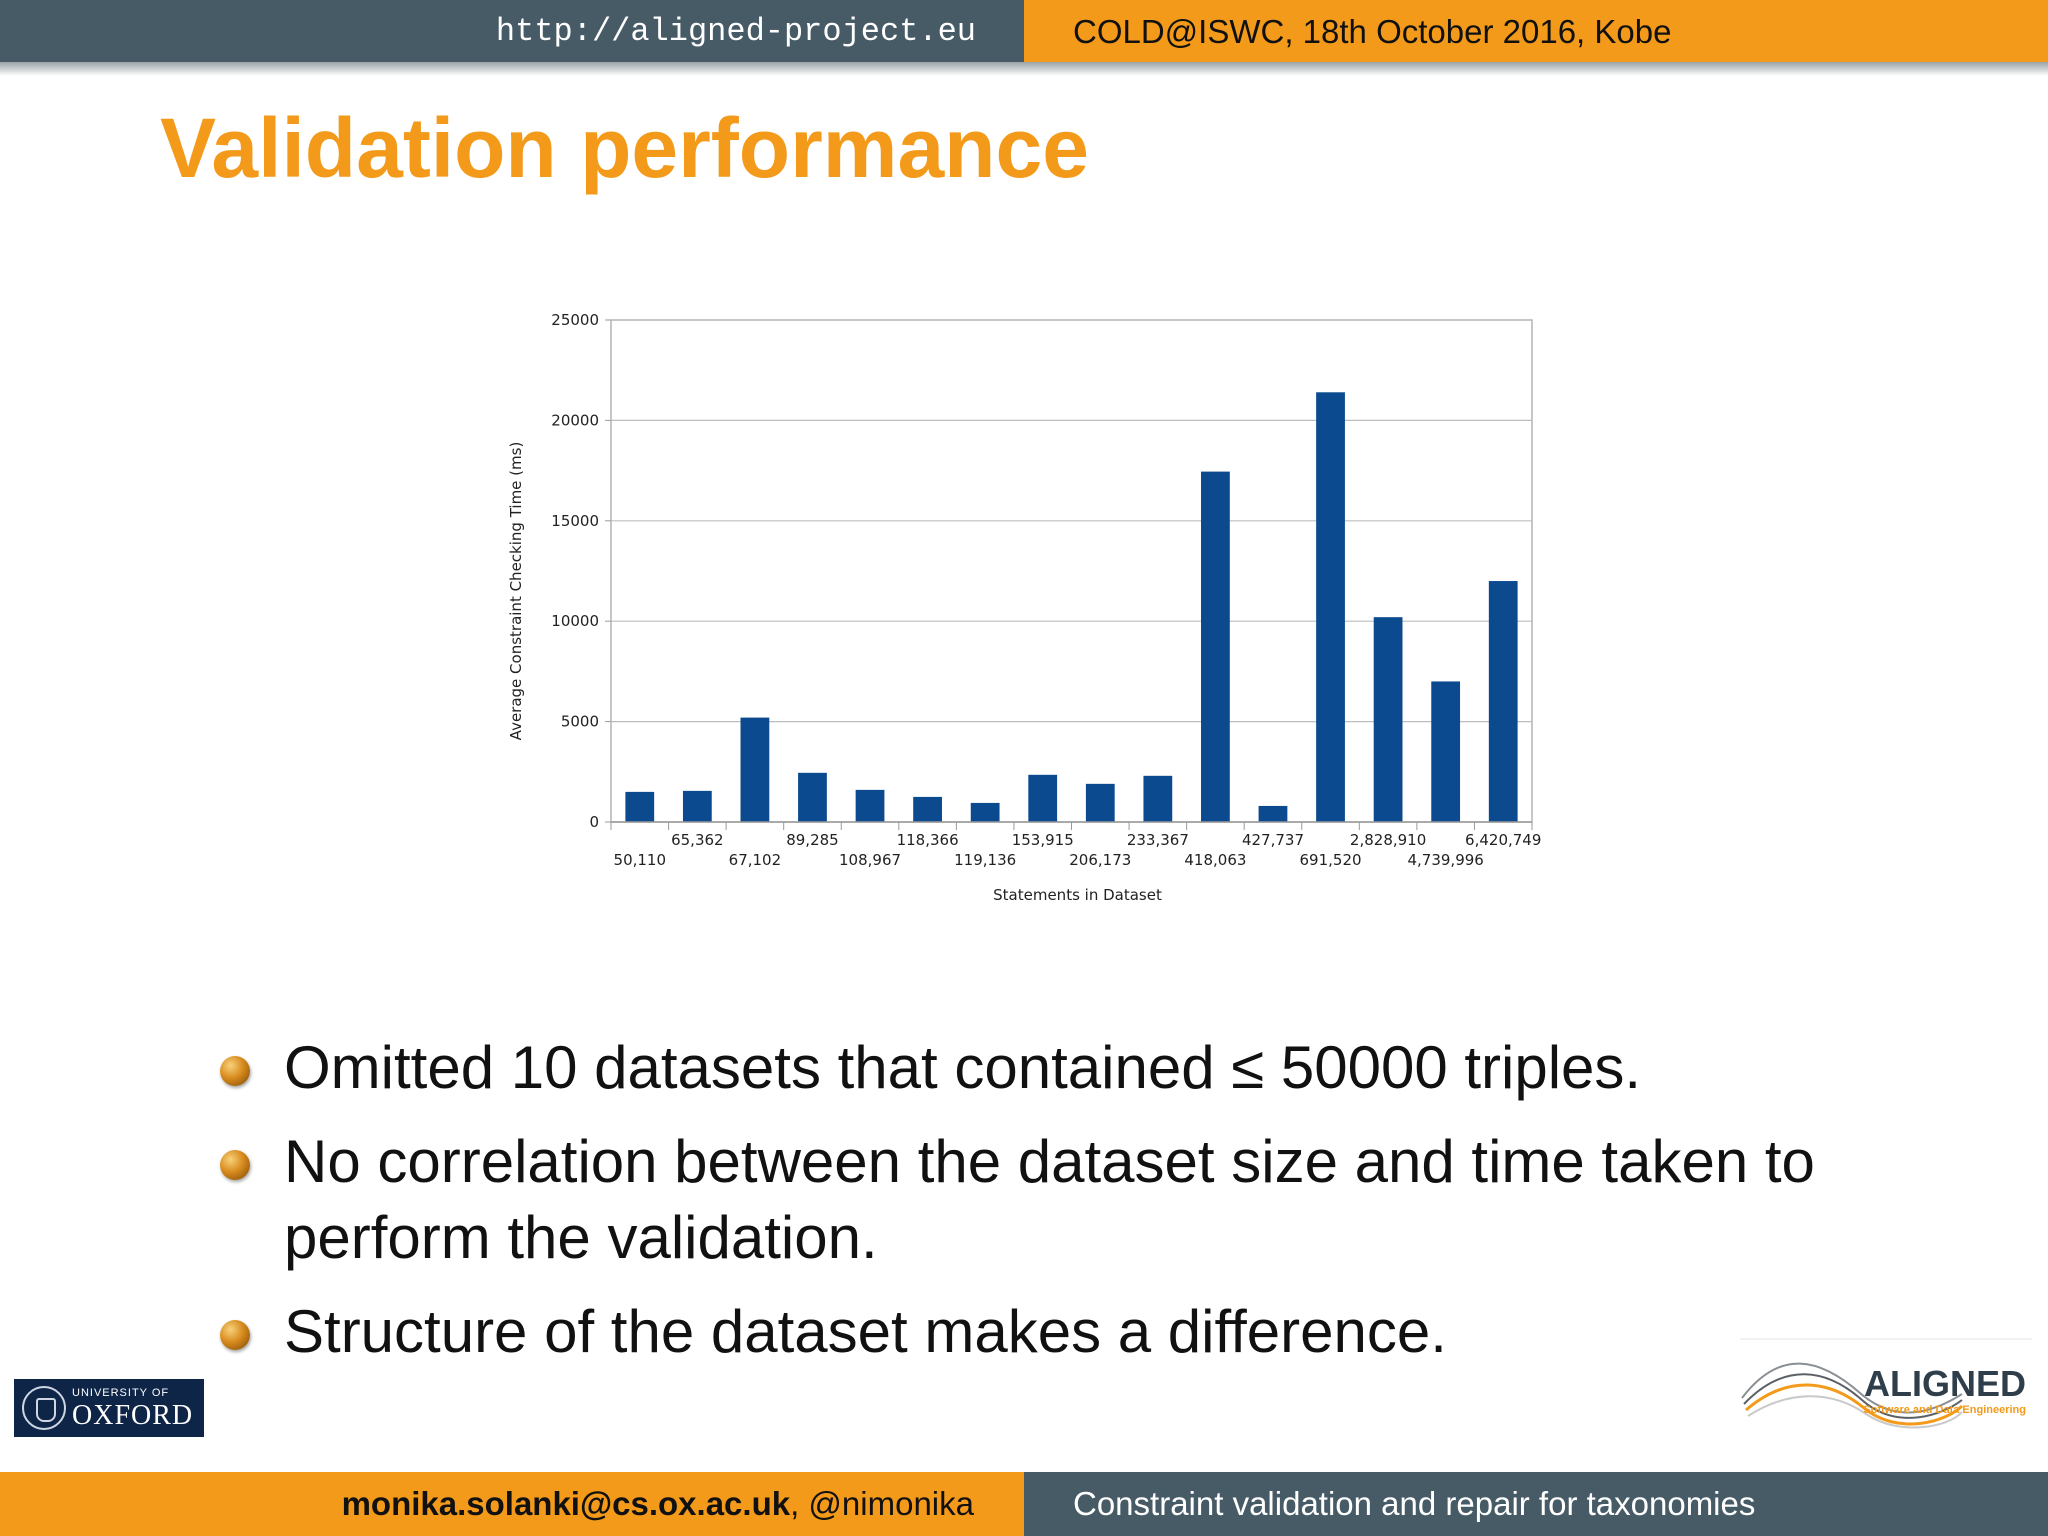 This screenshot has width=2048, height=1536. What do you see at coordinates (580, 722) in the screenshot?
I see `y-tick-label: 5000` at bounding box center [580, 722].